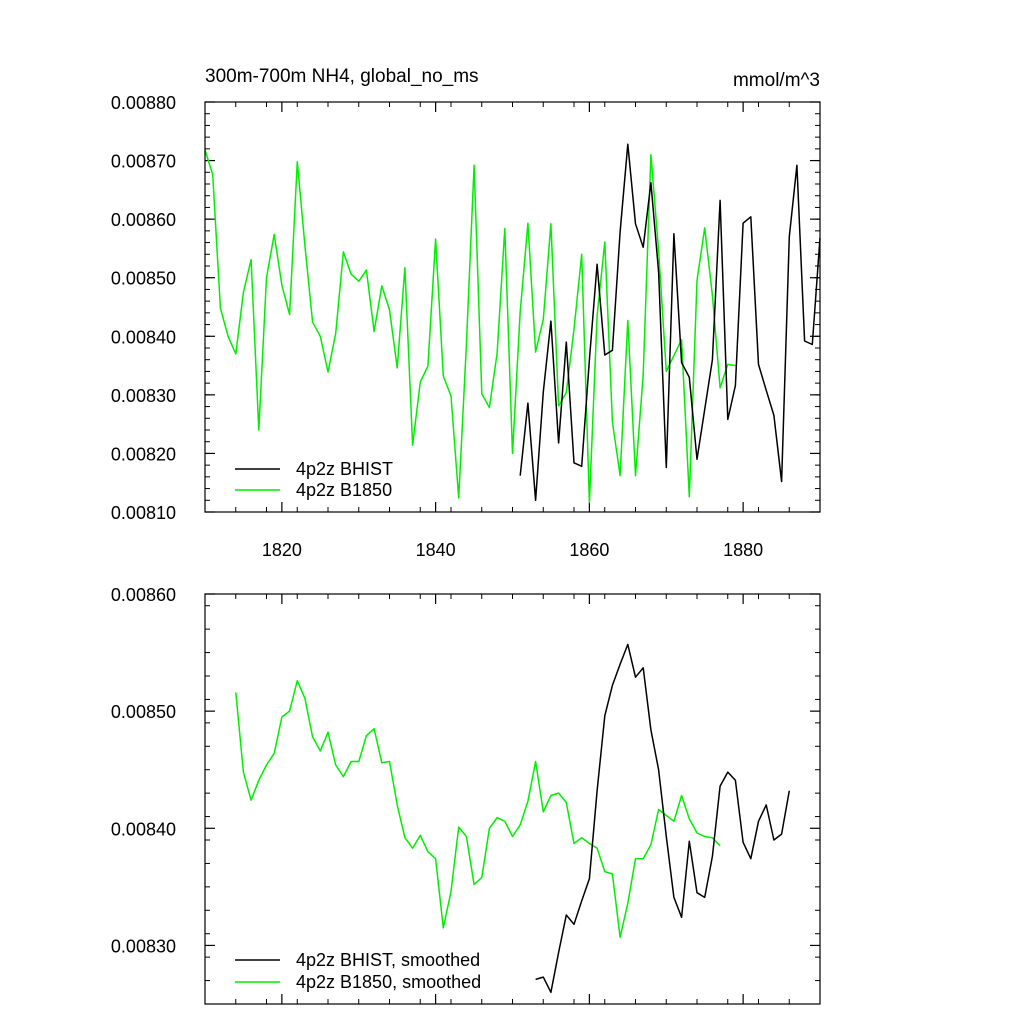  What do you see at coordinates (143, 162) in the screenshot?
I see `y-tick-label: 0.00870` at bounding box center [143, 162].